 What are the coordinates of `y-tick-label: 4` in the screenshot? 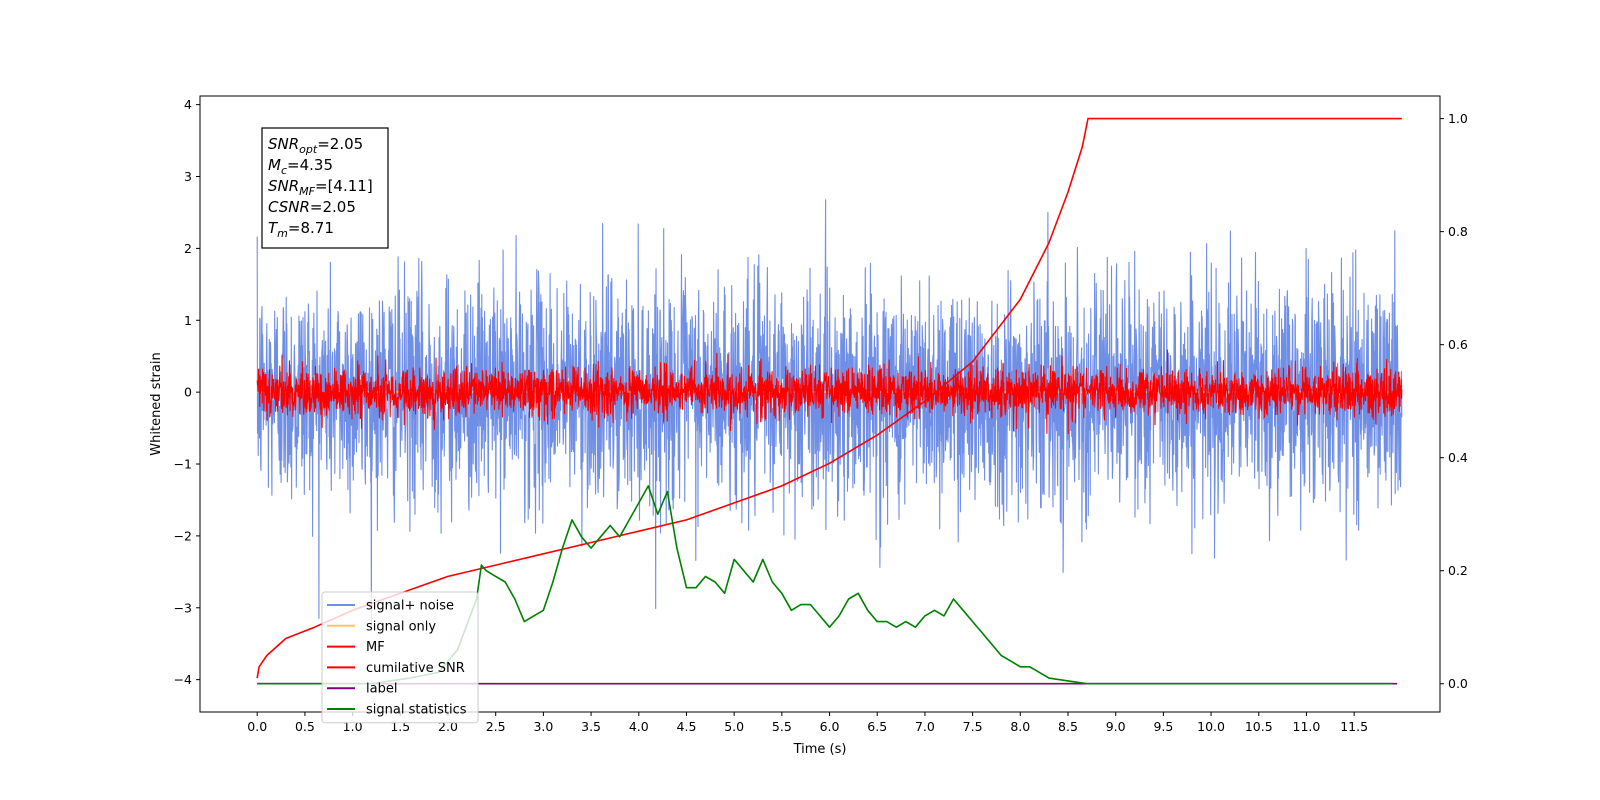 It's located at (188, 104).